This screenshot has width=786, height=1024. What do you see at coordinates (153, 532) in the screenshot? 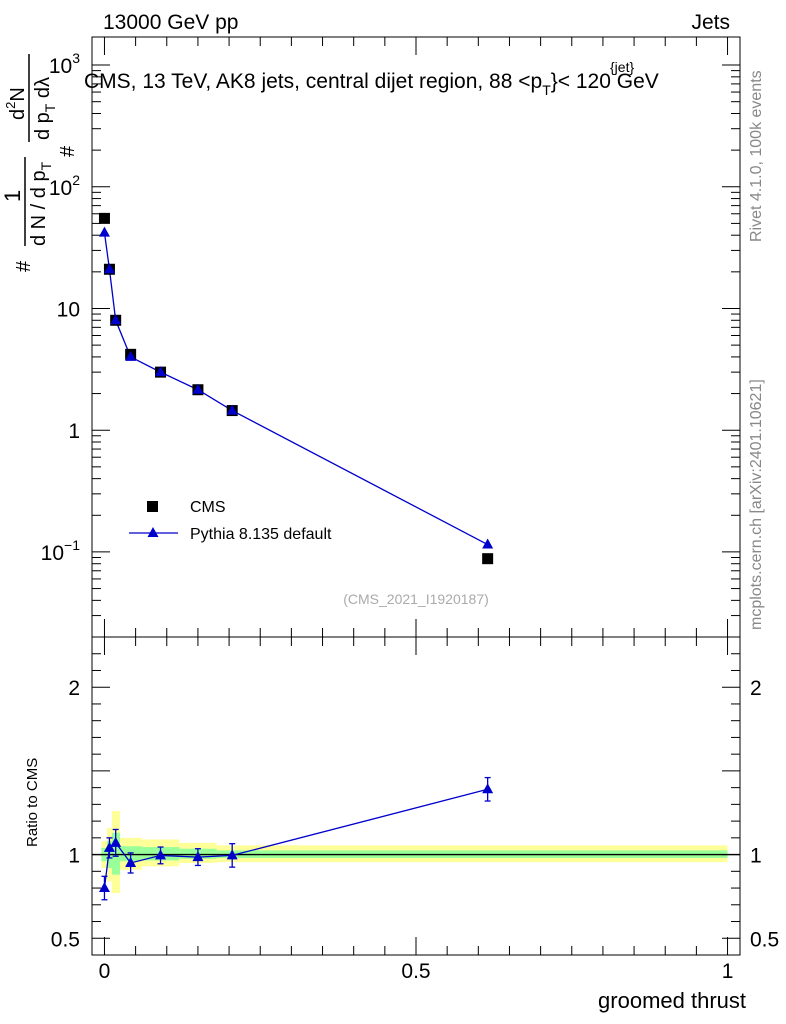
I see `legend-marker-pythia` at bounding box center [153, 532].